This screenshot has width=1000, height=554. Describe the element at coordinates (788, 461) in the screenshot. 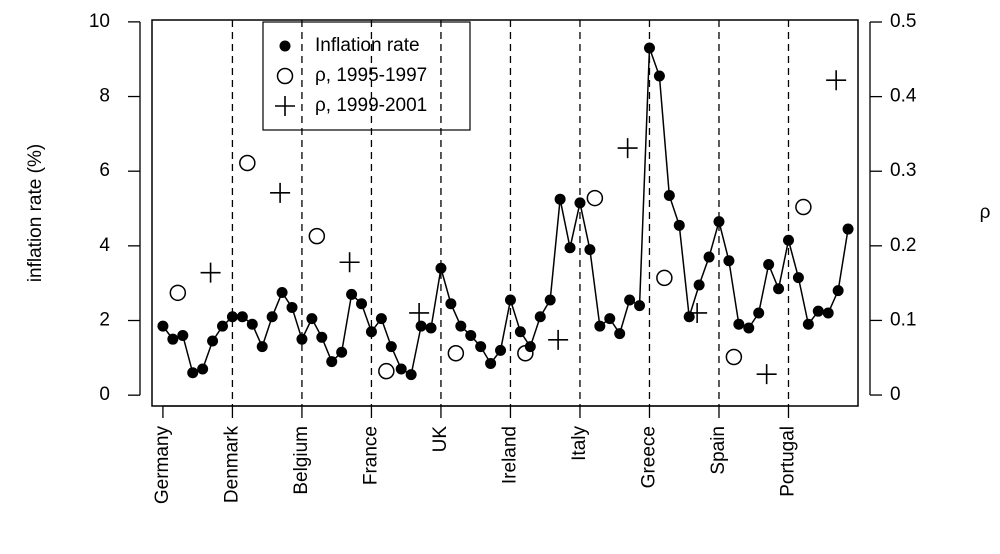

I see `x-tick-label: Portugal` at that location.